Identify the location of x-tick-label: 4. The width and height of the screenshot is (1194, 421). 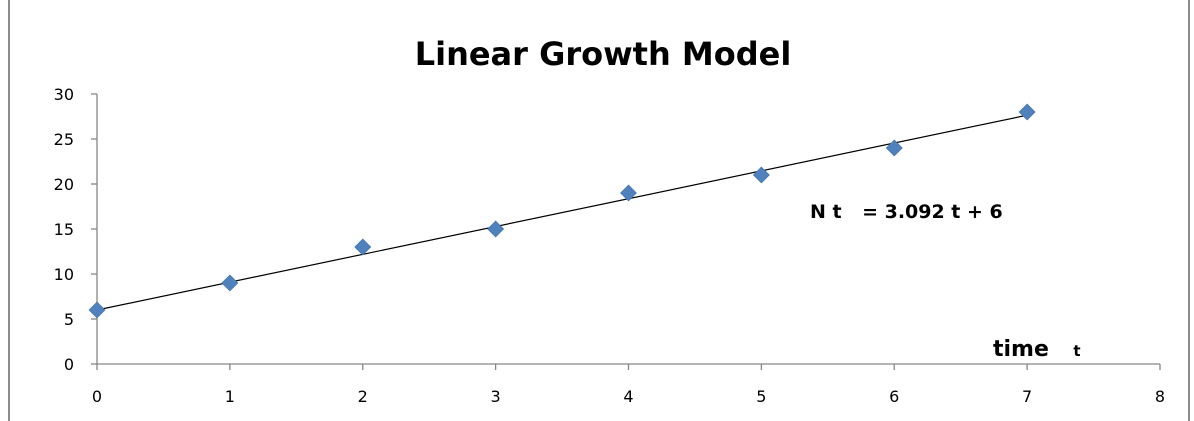
(628, 396).